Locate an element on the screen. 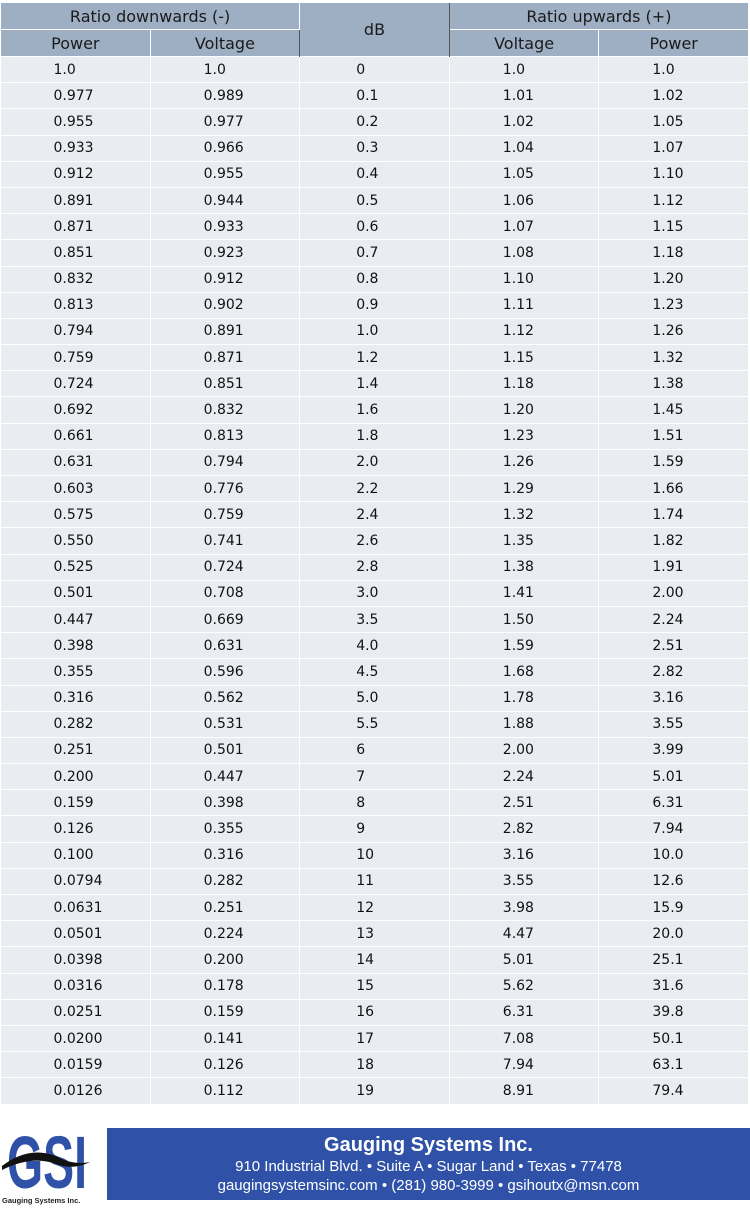 This screenshot has height=1215, width=750. cell-up-voltage: 1.78 is located at coordinates (524, 698).